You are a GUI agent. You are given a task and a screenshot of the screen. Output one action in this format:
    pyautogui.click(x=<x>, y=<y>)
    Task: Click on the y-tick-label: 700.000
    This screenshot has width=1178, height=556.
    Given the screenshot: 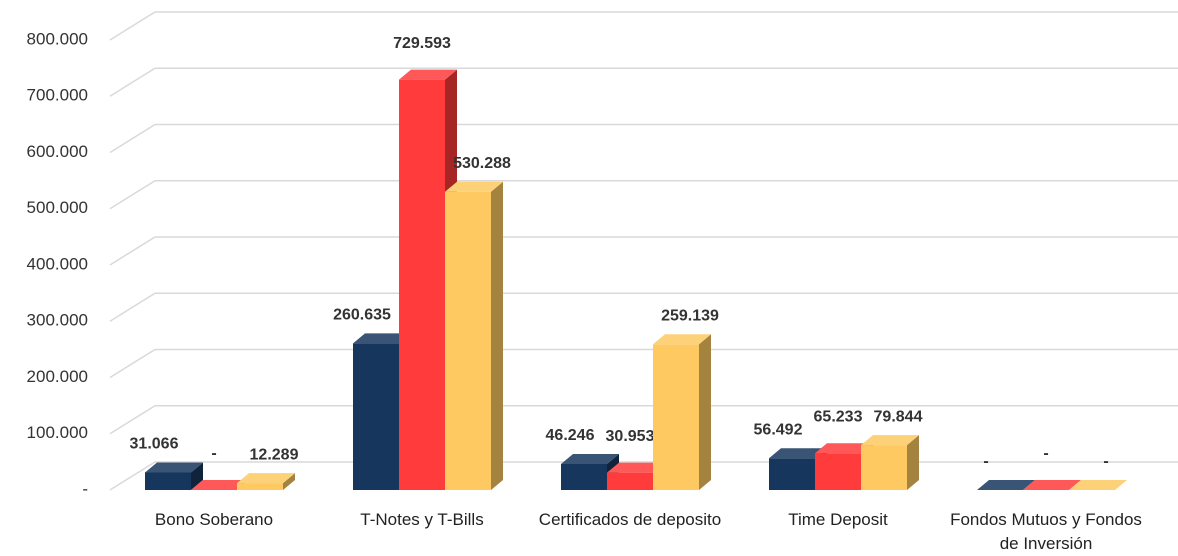 What is the action you would take?
    pyautogui.click(x=57, y=95)
    